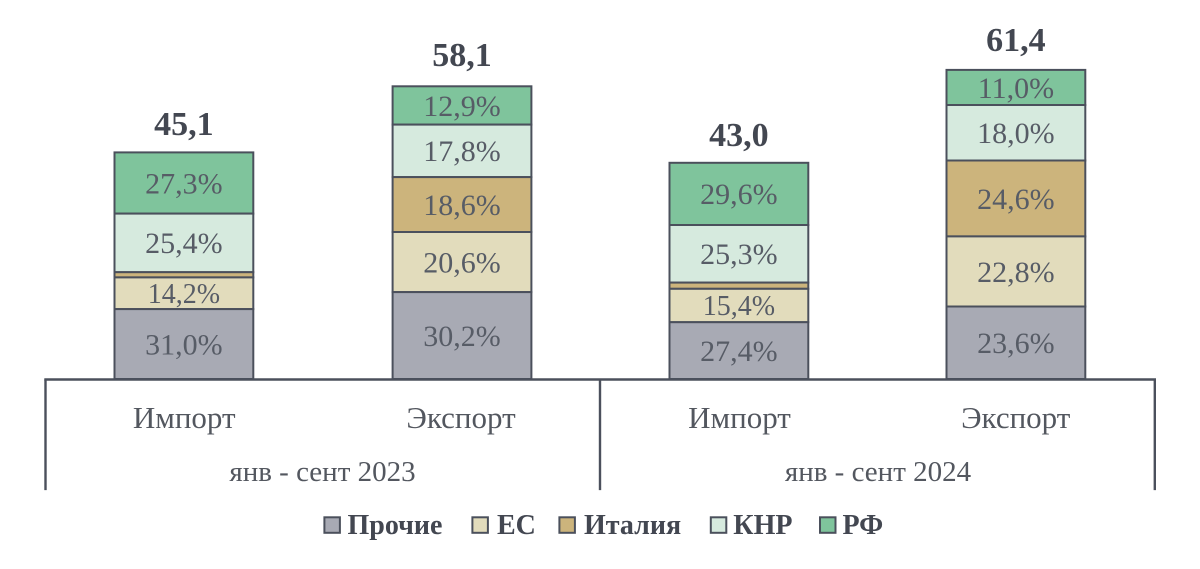 This screenshot has height=569, width=1200. Describe the element at coordinates (462, 205) in the screenshot. I see `svg-text: 18,6%` at that location.